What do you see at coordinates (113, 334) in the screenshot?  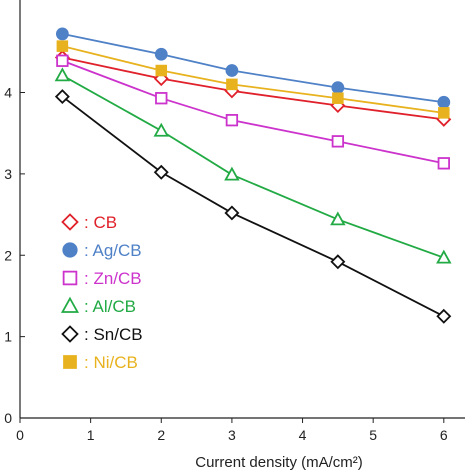 I see `legend-label: : Sn/CB` at bounding box center [113, 334].